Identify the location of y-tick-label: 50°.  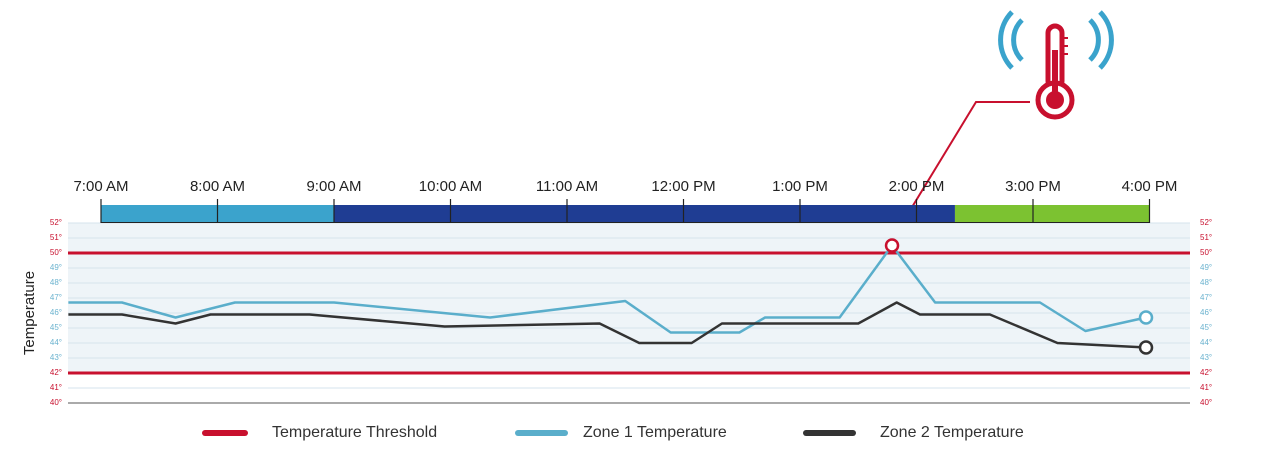
(56, 252).